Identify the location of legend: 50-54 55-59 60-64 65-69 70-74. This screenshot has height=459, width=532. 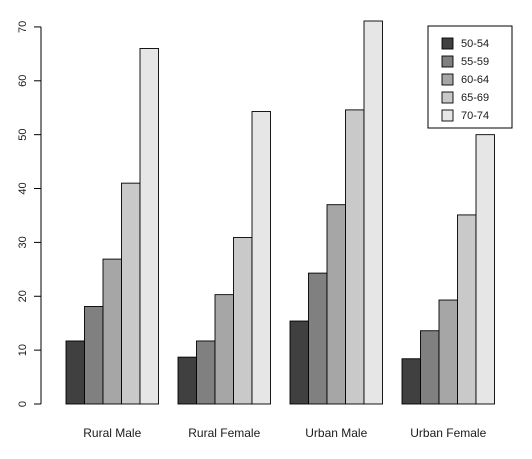
(470, 77).